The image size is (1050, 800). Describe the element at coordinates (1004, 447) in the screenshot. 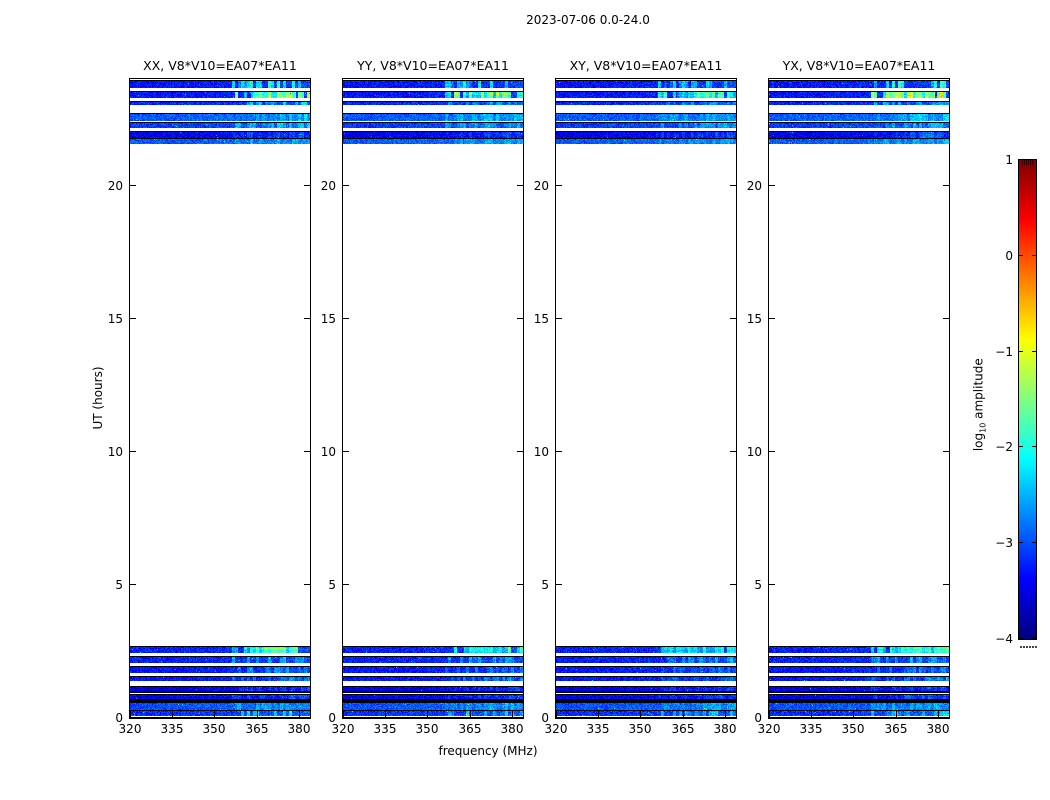

I see `colorbar-tick-label: −2` at that location.